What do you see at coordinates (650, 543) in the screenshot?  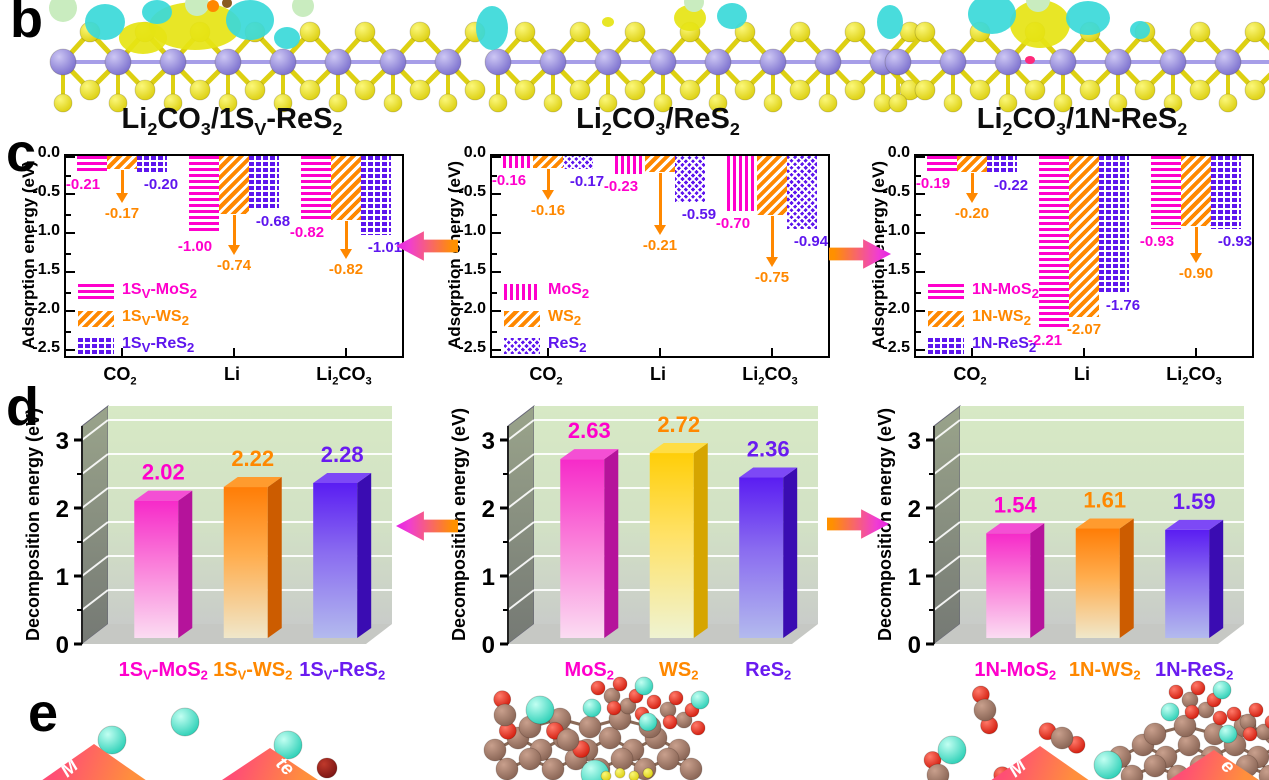 I see `decomposition-3d-plot: 0 1 2 3 2.63 MoS2 2.72 WS2 2.36 ReS2` at bounding box center [650, 543].